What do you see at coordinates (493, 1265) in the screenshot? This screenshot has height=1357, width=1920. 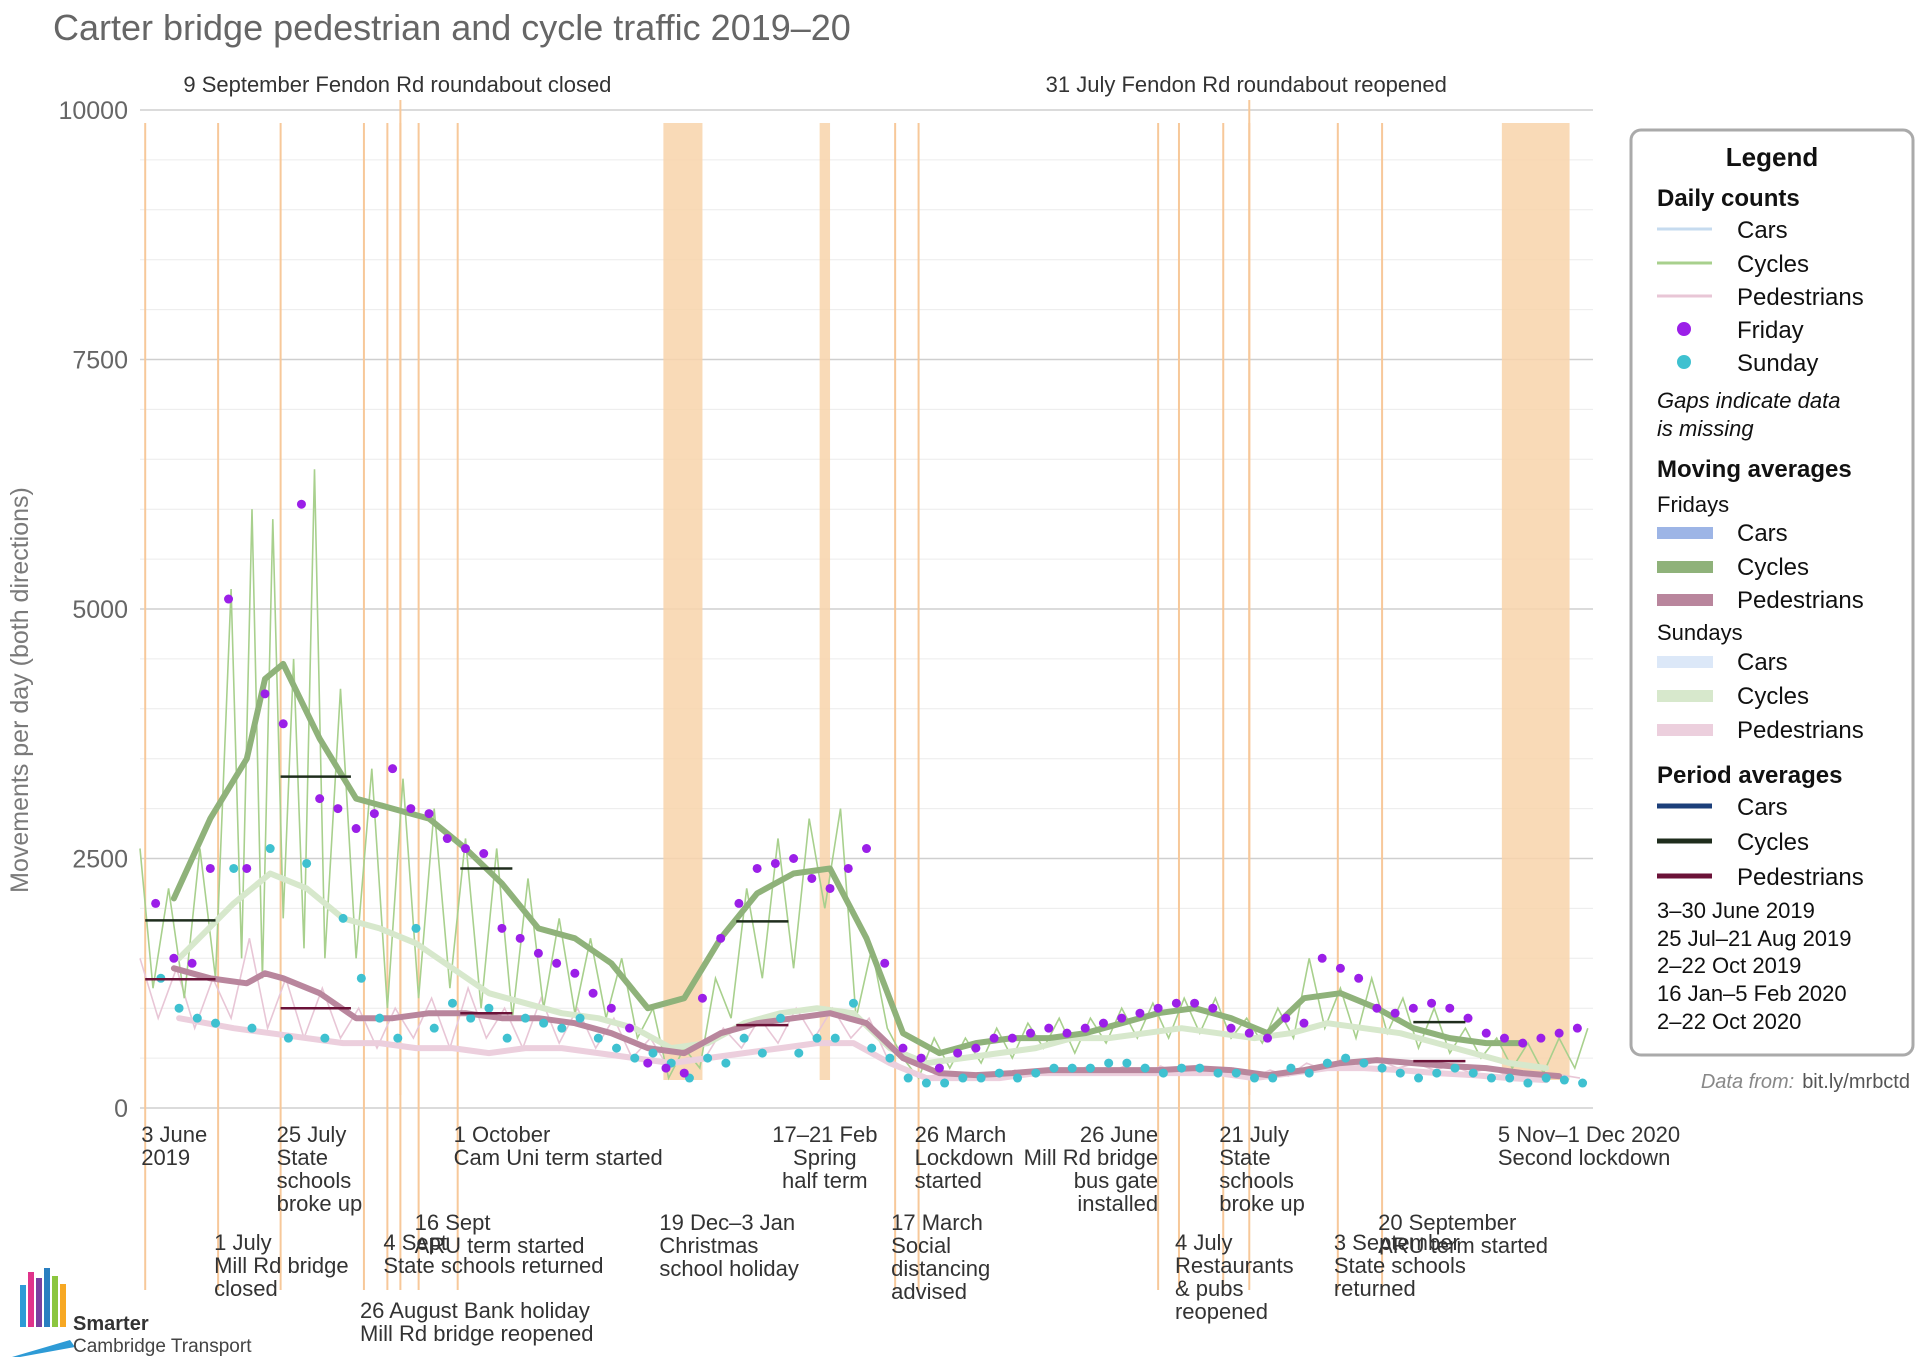 I see `annotation-line: State schools returned` at bounding box center [493, 1265].